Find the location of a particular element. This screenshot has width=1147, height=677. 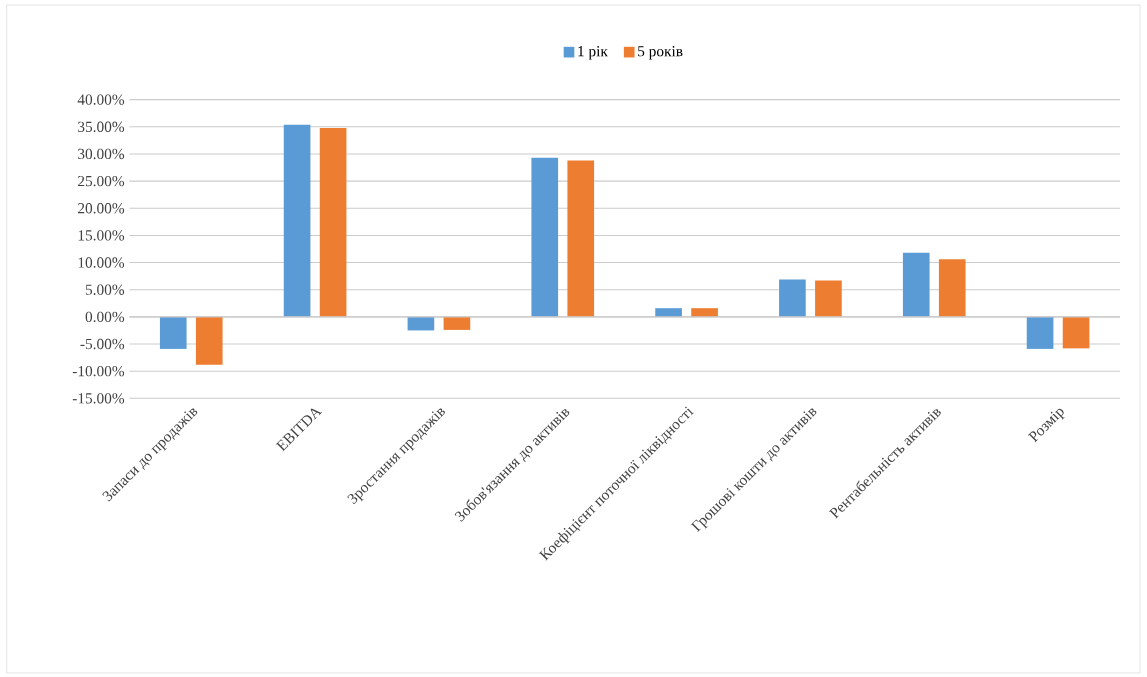

y-tick-label: -15.00% is located at coordinates (98, 398).